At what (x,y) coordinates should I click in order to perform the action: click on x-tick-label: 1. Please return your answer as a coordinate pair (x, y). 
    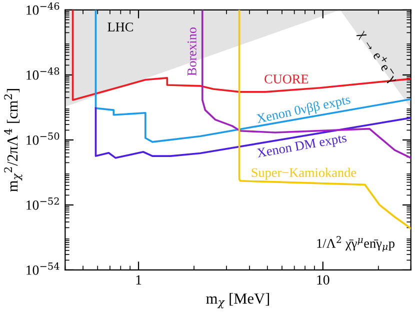
    Looking at the image, I should click on (139, 279).